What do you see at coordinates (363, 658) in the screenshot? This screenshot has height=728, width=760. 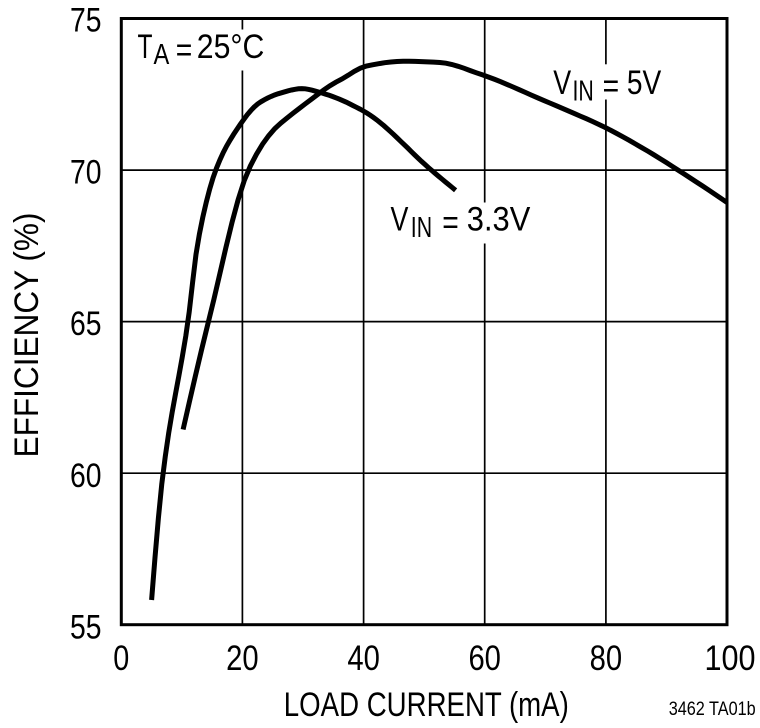 I see `svg-text: 40` at bounding box center [363, 658].